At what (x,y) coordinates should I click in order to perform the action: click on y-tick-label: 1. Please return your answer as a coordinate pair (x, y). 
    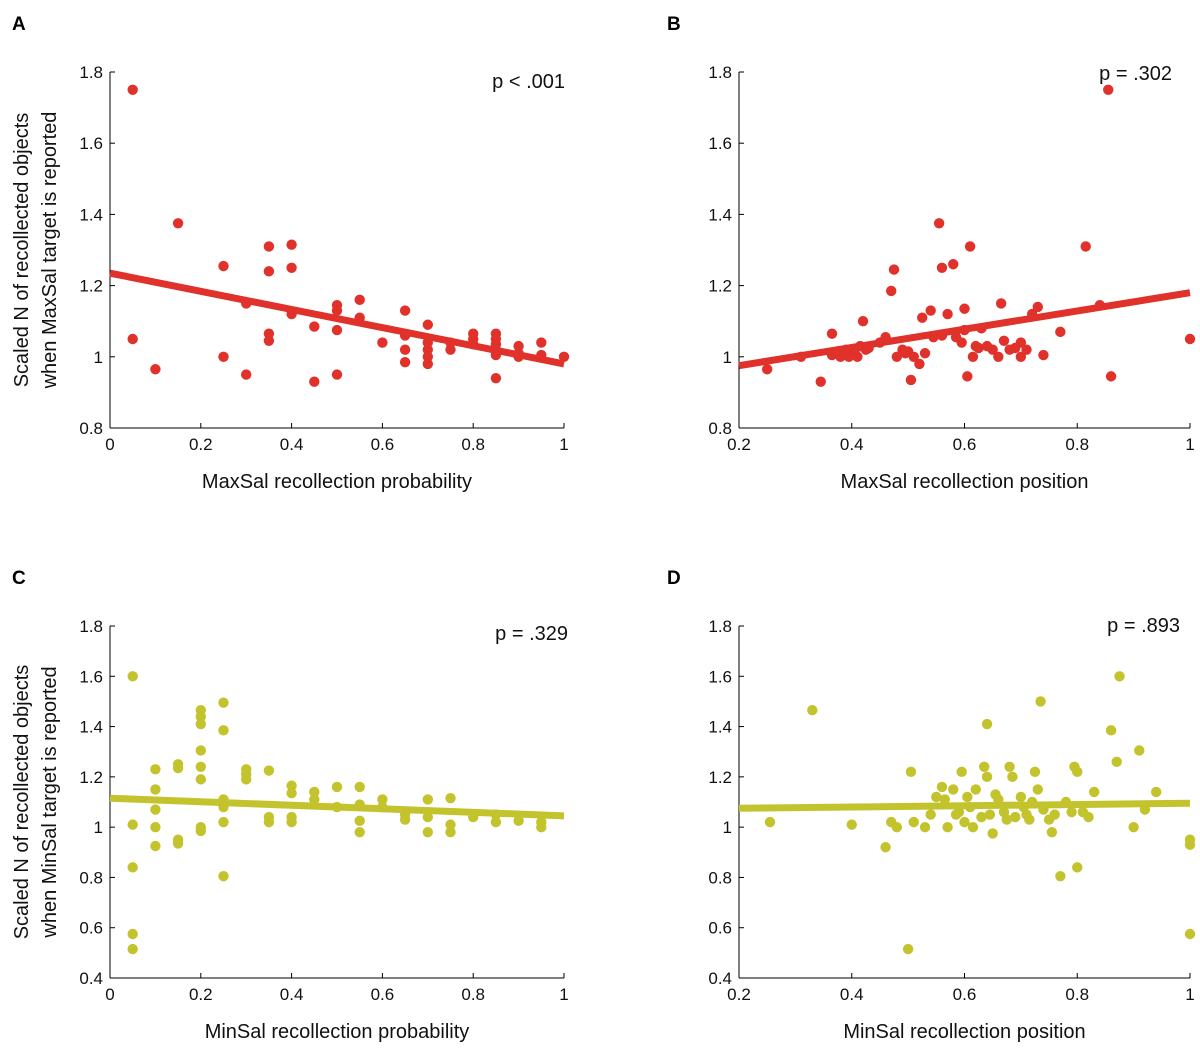
    Looking at the image, I should click on (727, 357).